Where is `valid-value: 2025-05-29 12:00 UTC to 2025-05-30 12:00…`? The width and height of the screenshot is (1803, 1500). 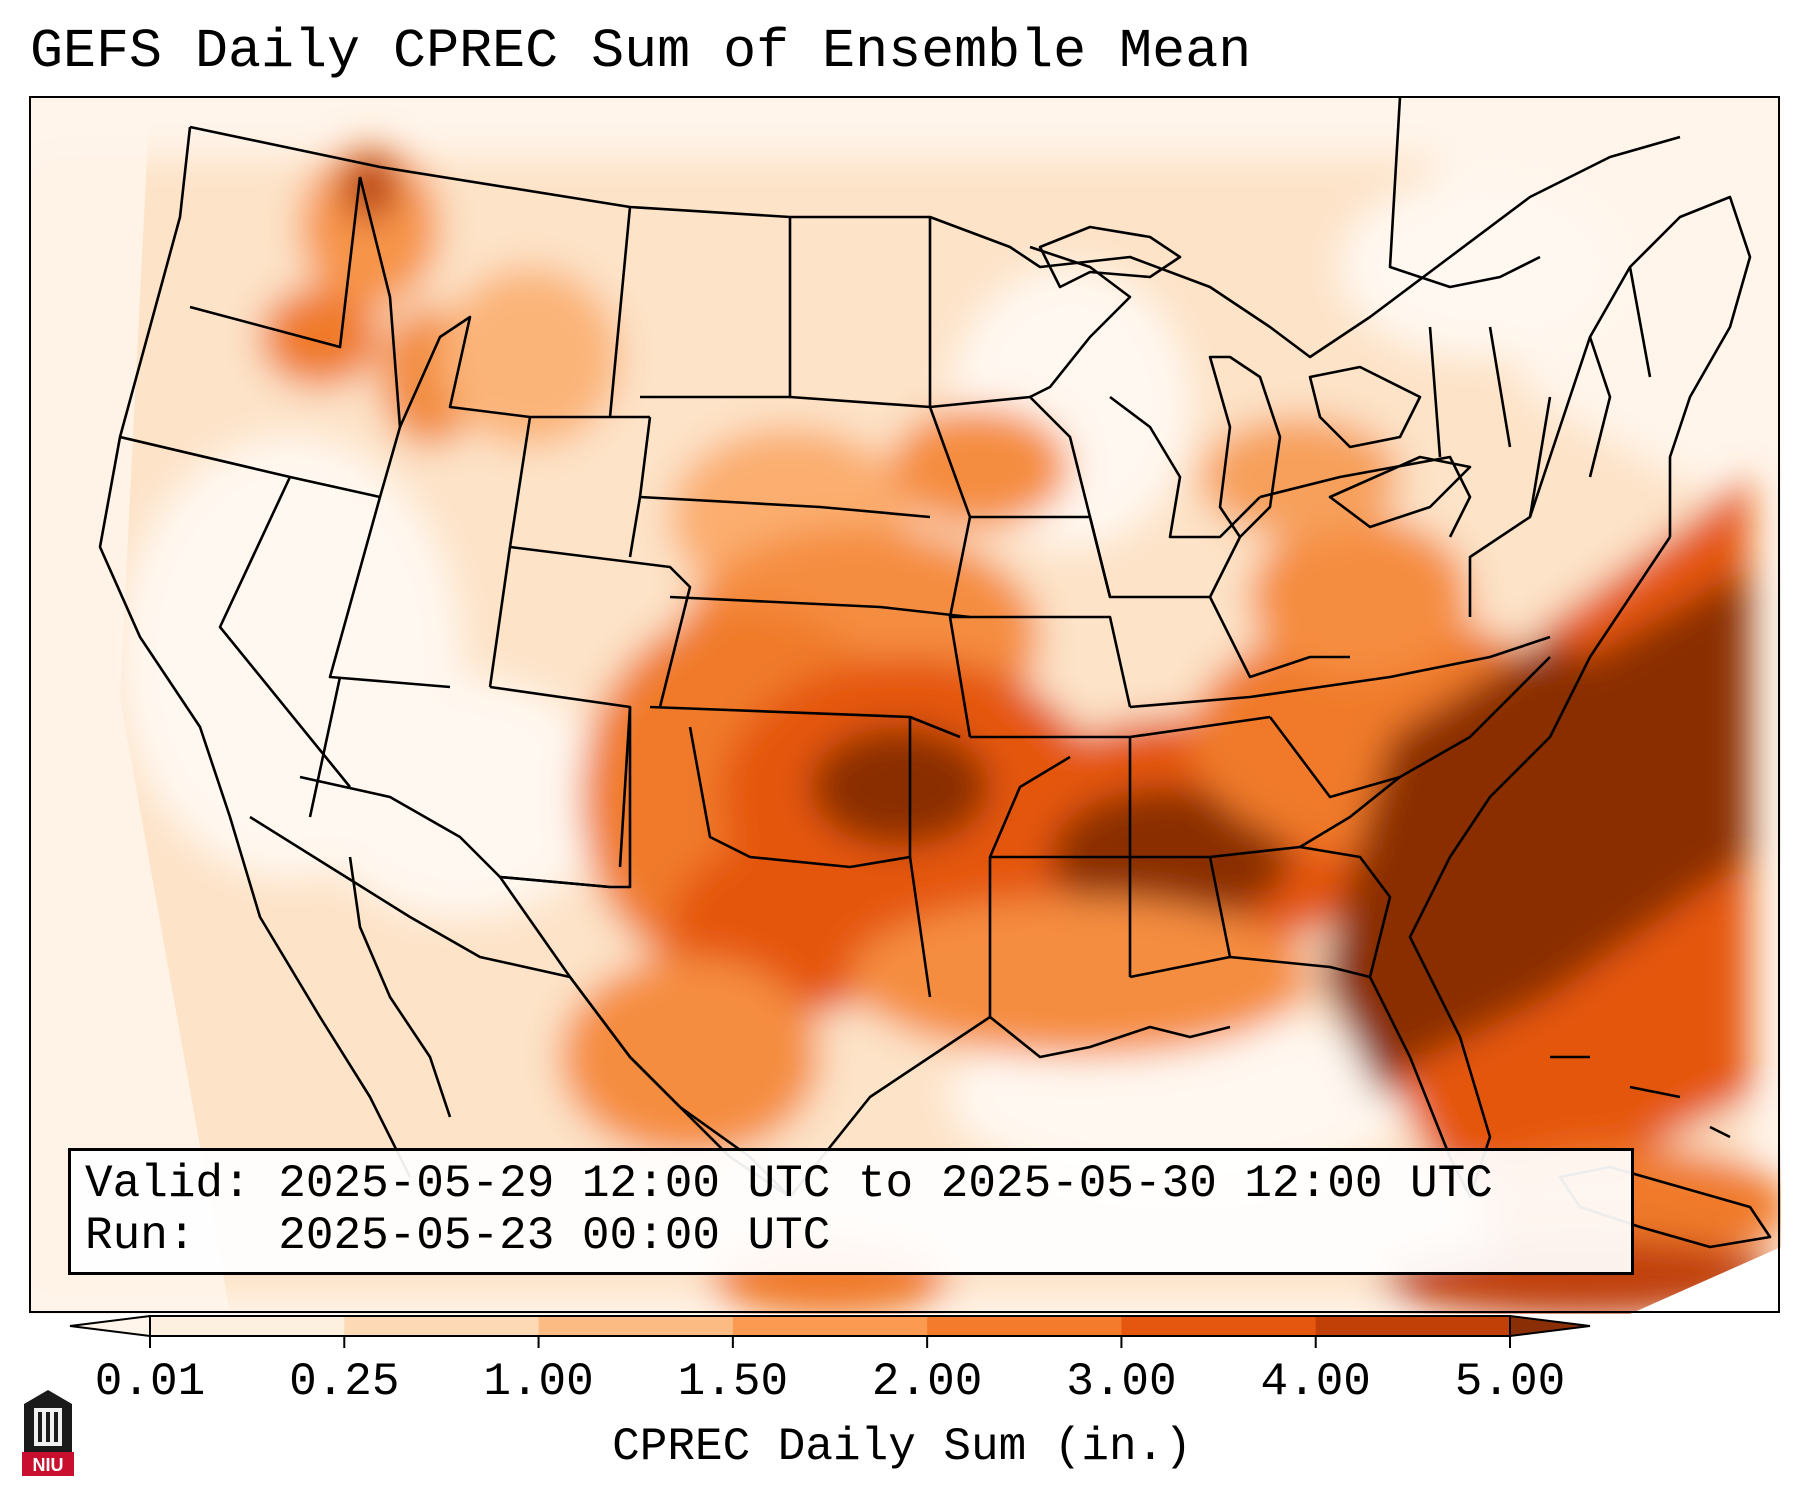
valid-value: 2025-05-29 12:00 UTC to 2025-05-30 12:00… is located at coordinates (885, 1184).